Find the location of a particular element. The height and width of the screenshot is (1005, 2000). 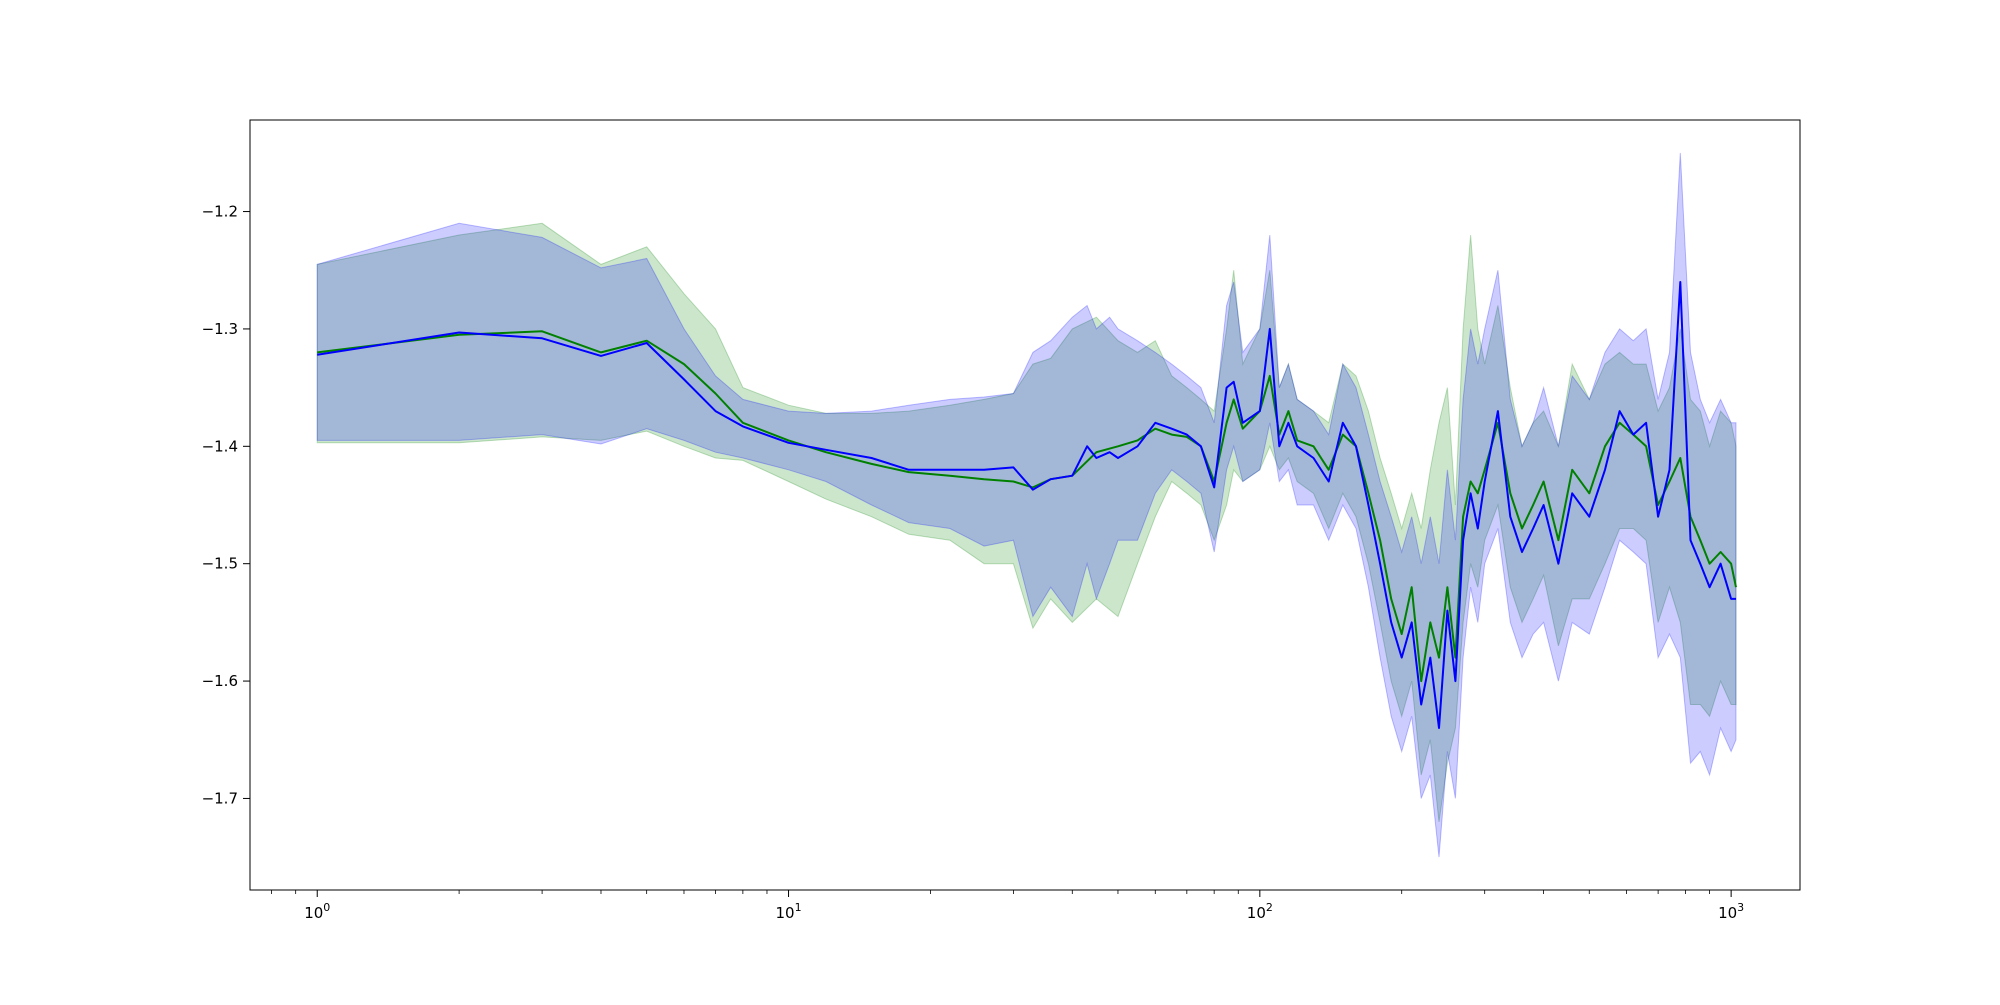

y-axis: −1.2 −1.3 −1.4 −1.5 −1.6 −1.7 is located at coordinates (226, 505).